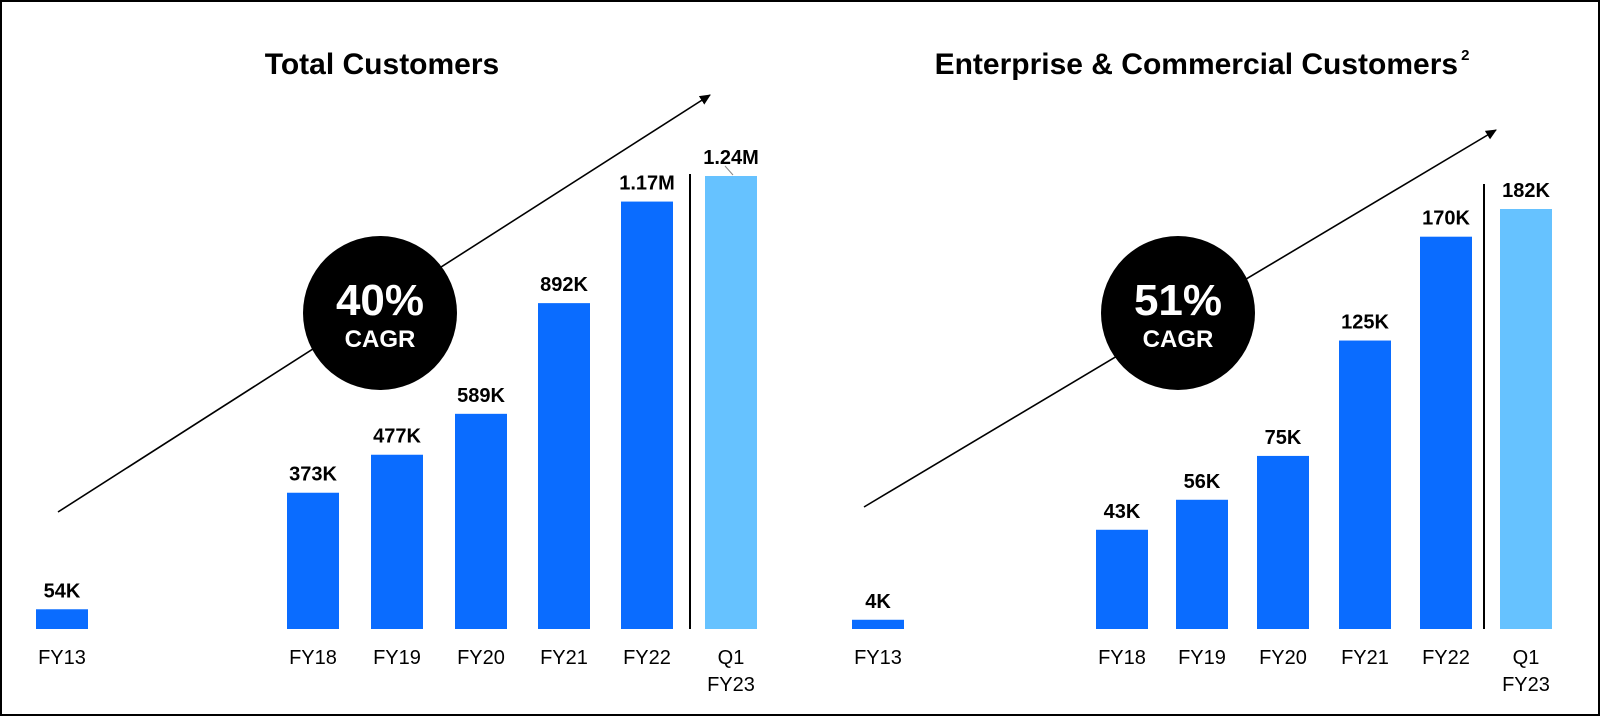 The image size is (1600, 716). I want to click on chart1-category-label-1: FY13, so click(62, 658).